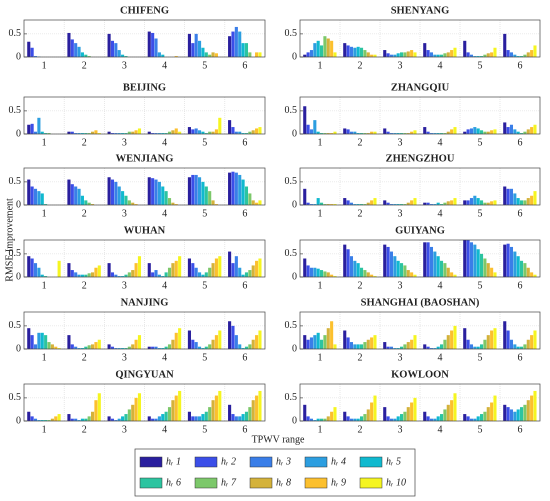 This screenshot has width=550, height=501. I want to click on x-tick-label: 2, so click(84, 285).